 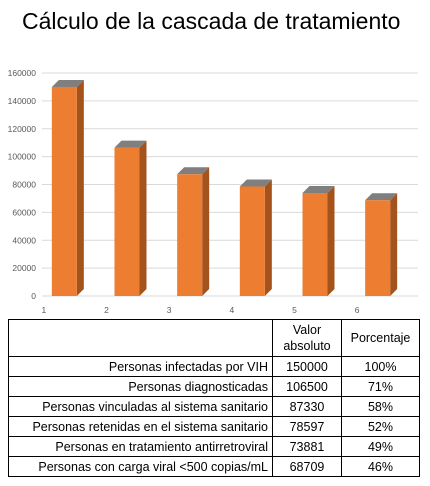 What do you see at coordinates (43, 310) in the screenshot?
I see `x-tick-label: 1` at bounding box center [43, 310].